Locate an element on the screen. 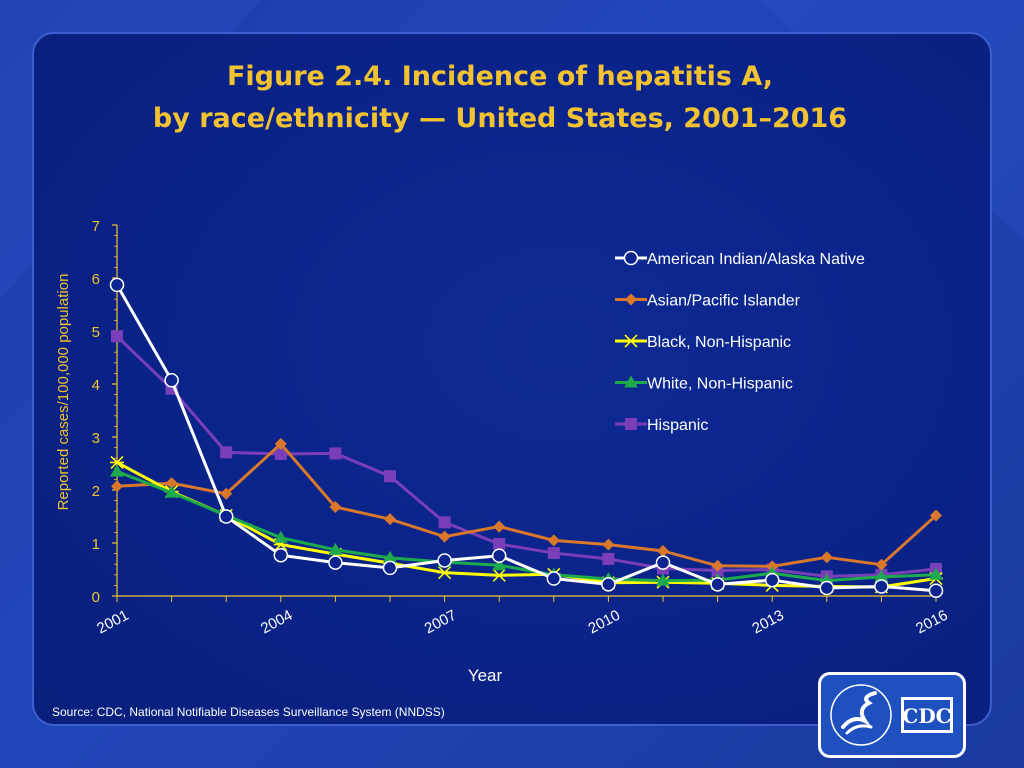 The height and width of the screenshot is (768, 1024). hhs-cdc-logo: CDC is located at coordinates (892, 715).